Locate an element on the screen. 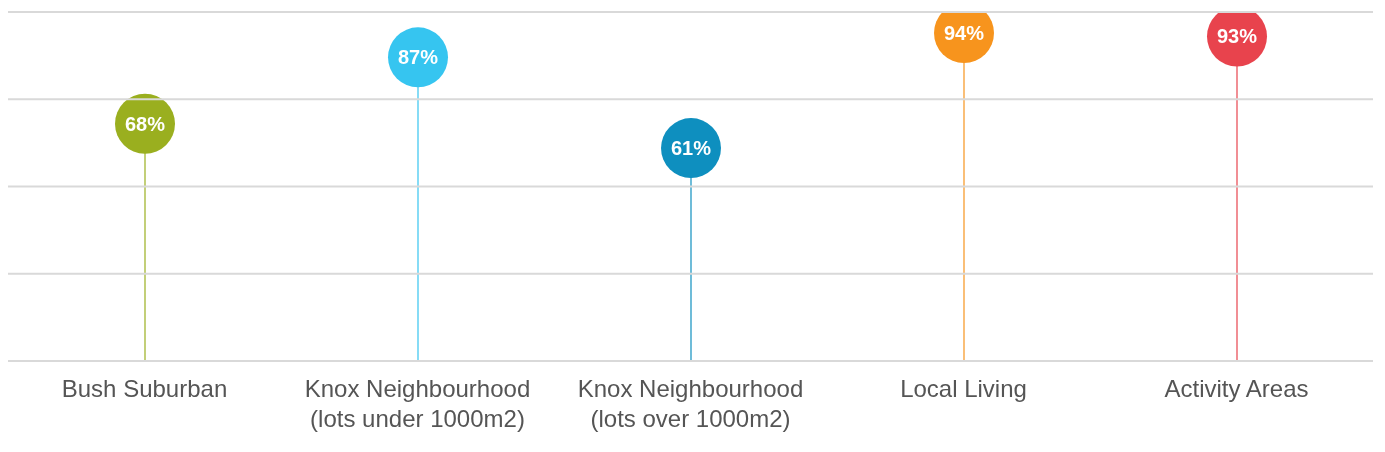  data-label: 94% is located at coordinates (964, 32).